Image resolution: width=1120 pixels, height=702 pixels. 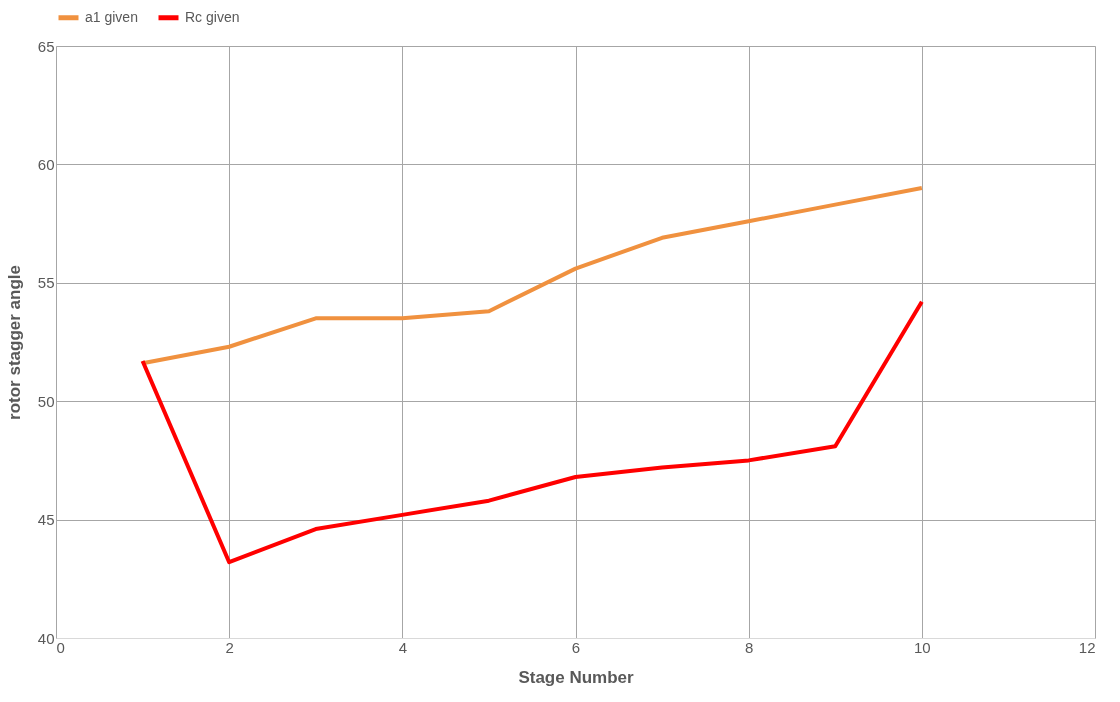 I want to click on y-tick-label: 50, so click(x=46, y=401).